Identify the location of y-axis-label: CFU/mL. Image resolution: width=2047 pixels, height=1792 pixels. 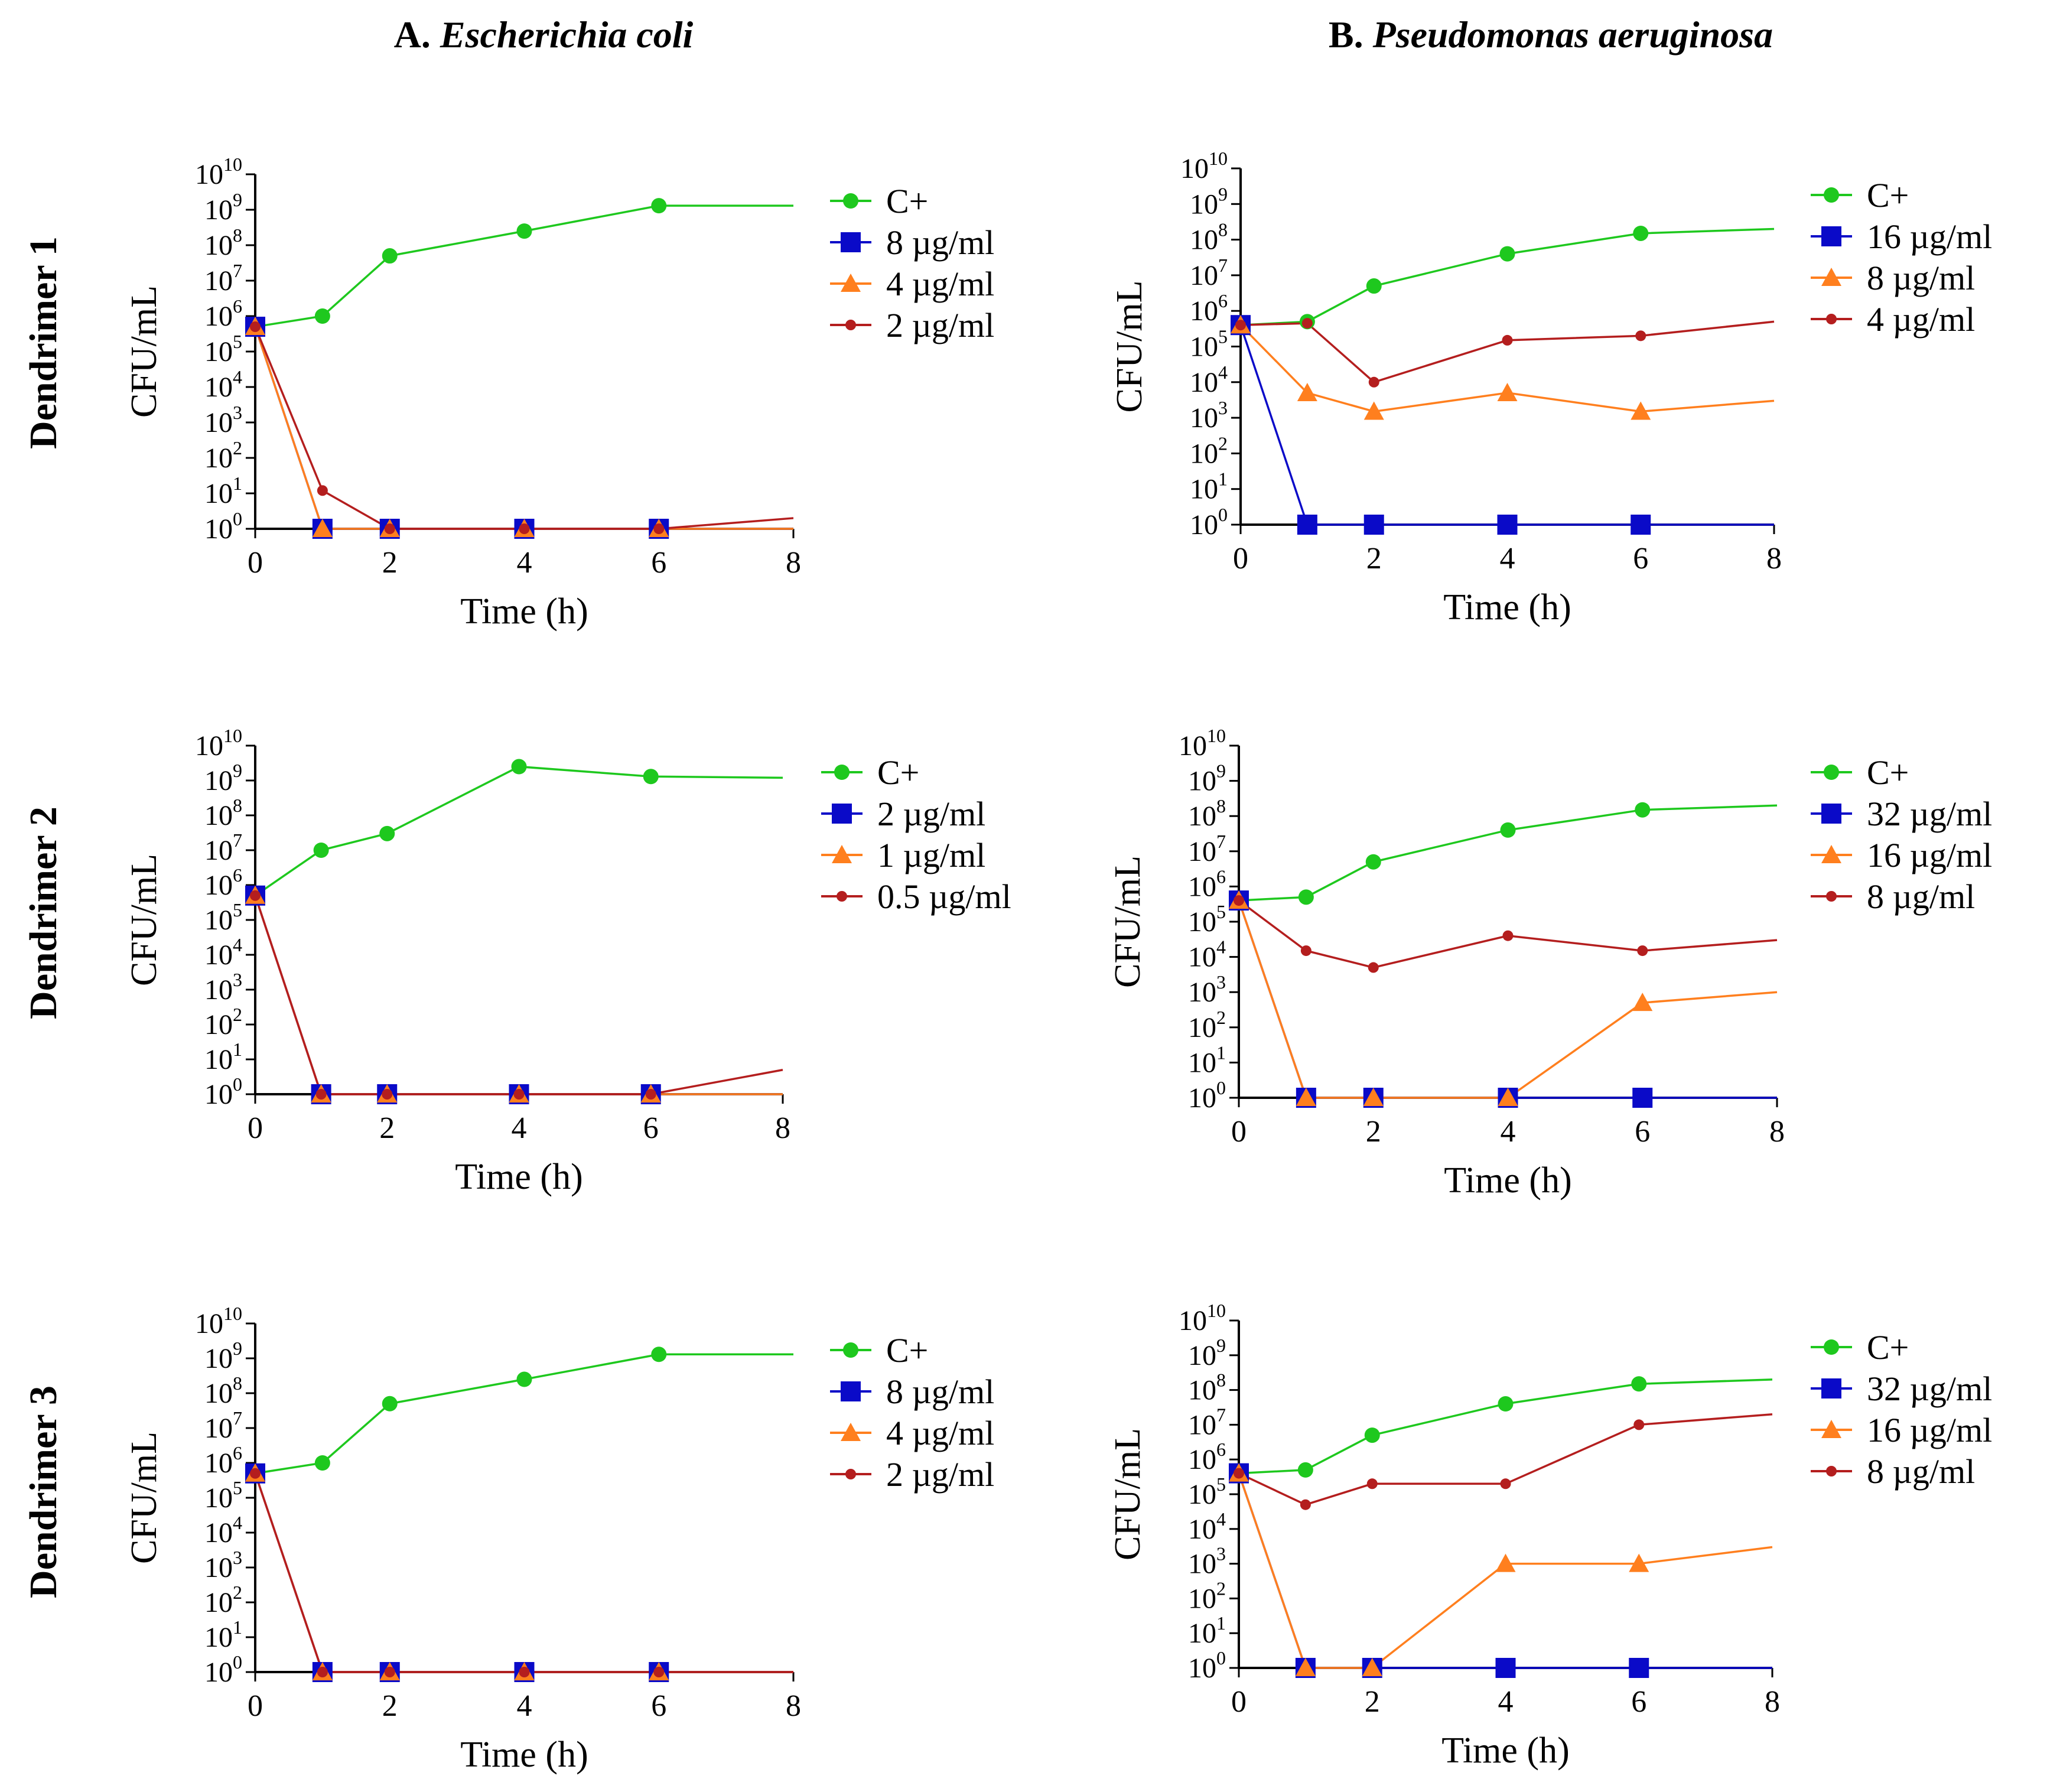
(1128, 1494).